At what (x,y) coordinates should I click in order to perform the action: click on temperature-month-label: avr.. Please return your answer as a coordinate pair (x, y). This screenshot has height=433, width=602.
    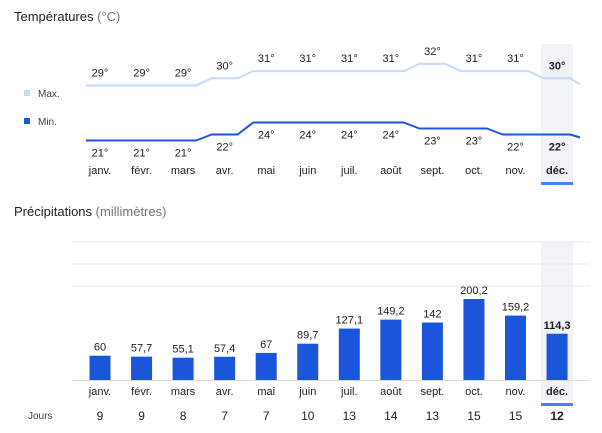
    Looking at the image, I should click on (225, 171).